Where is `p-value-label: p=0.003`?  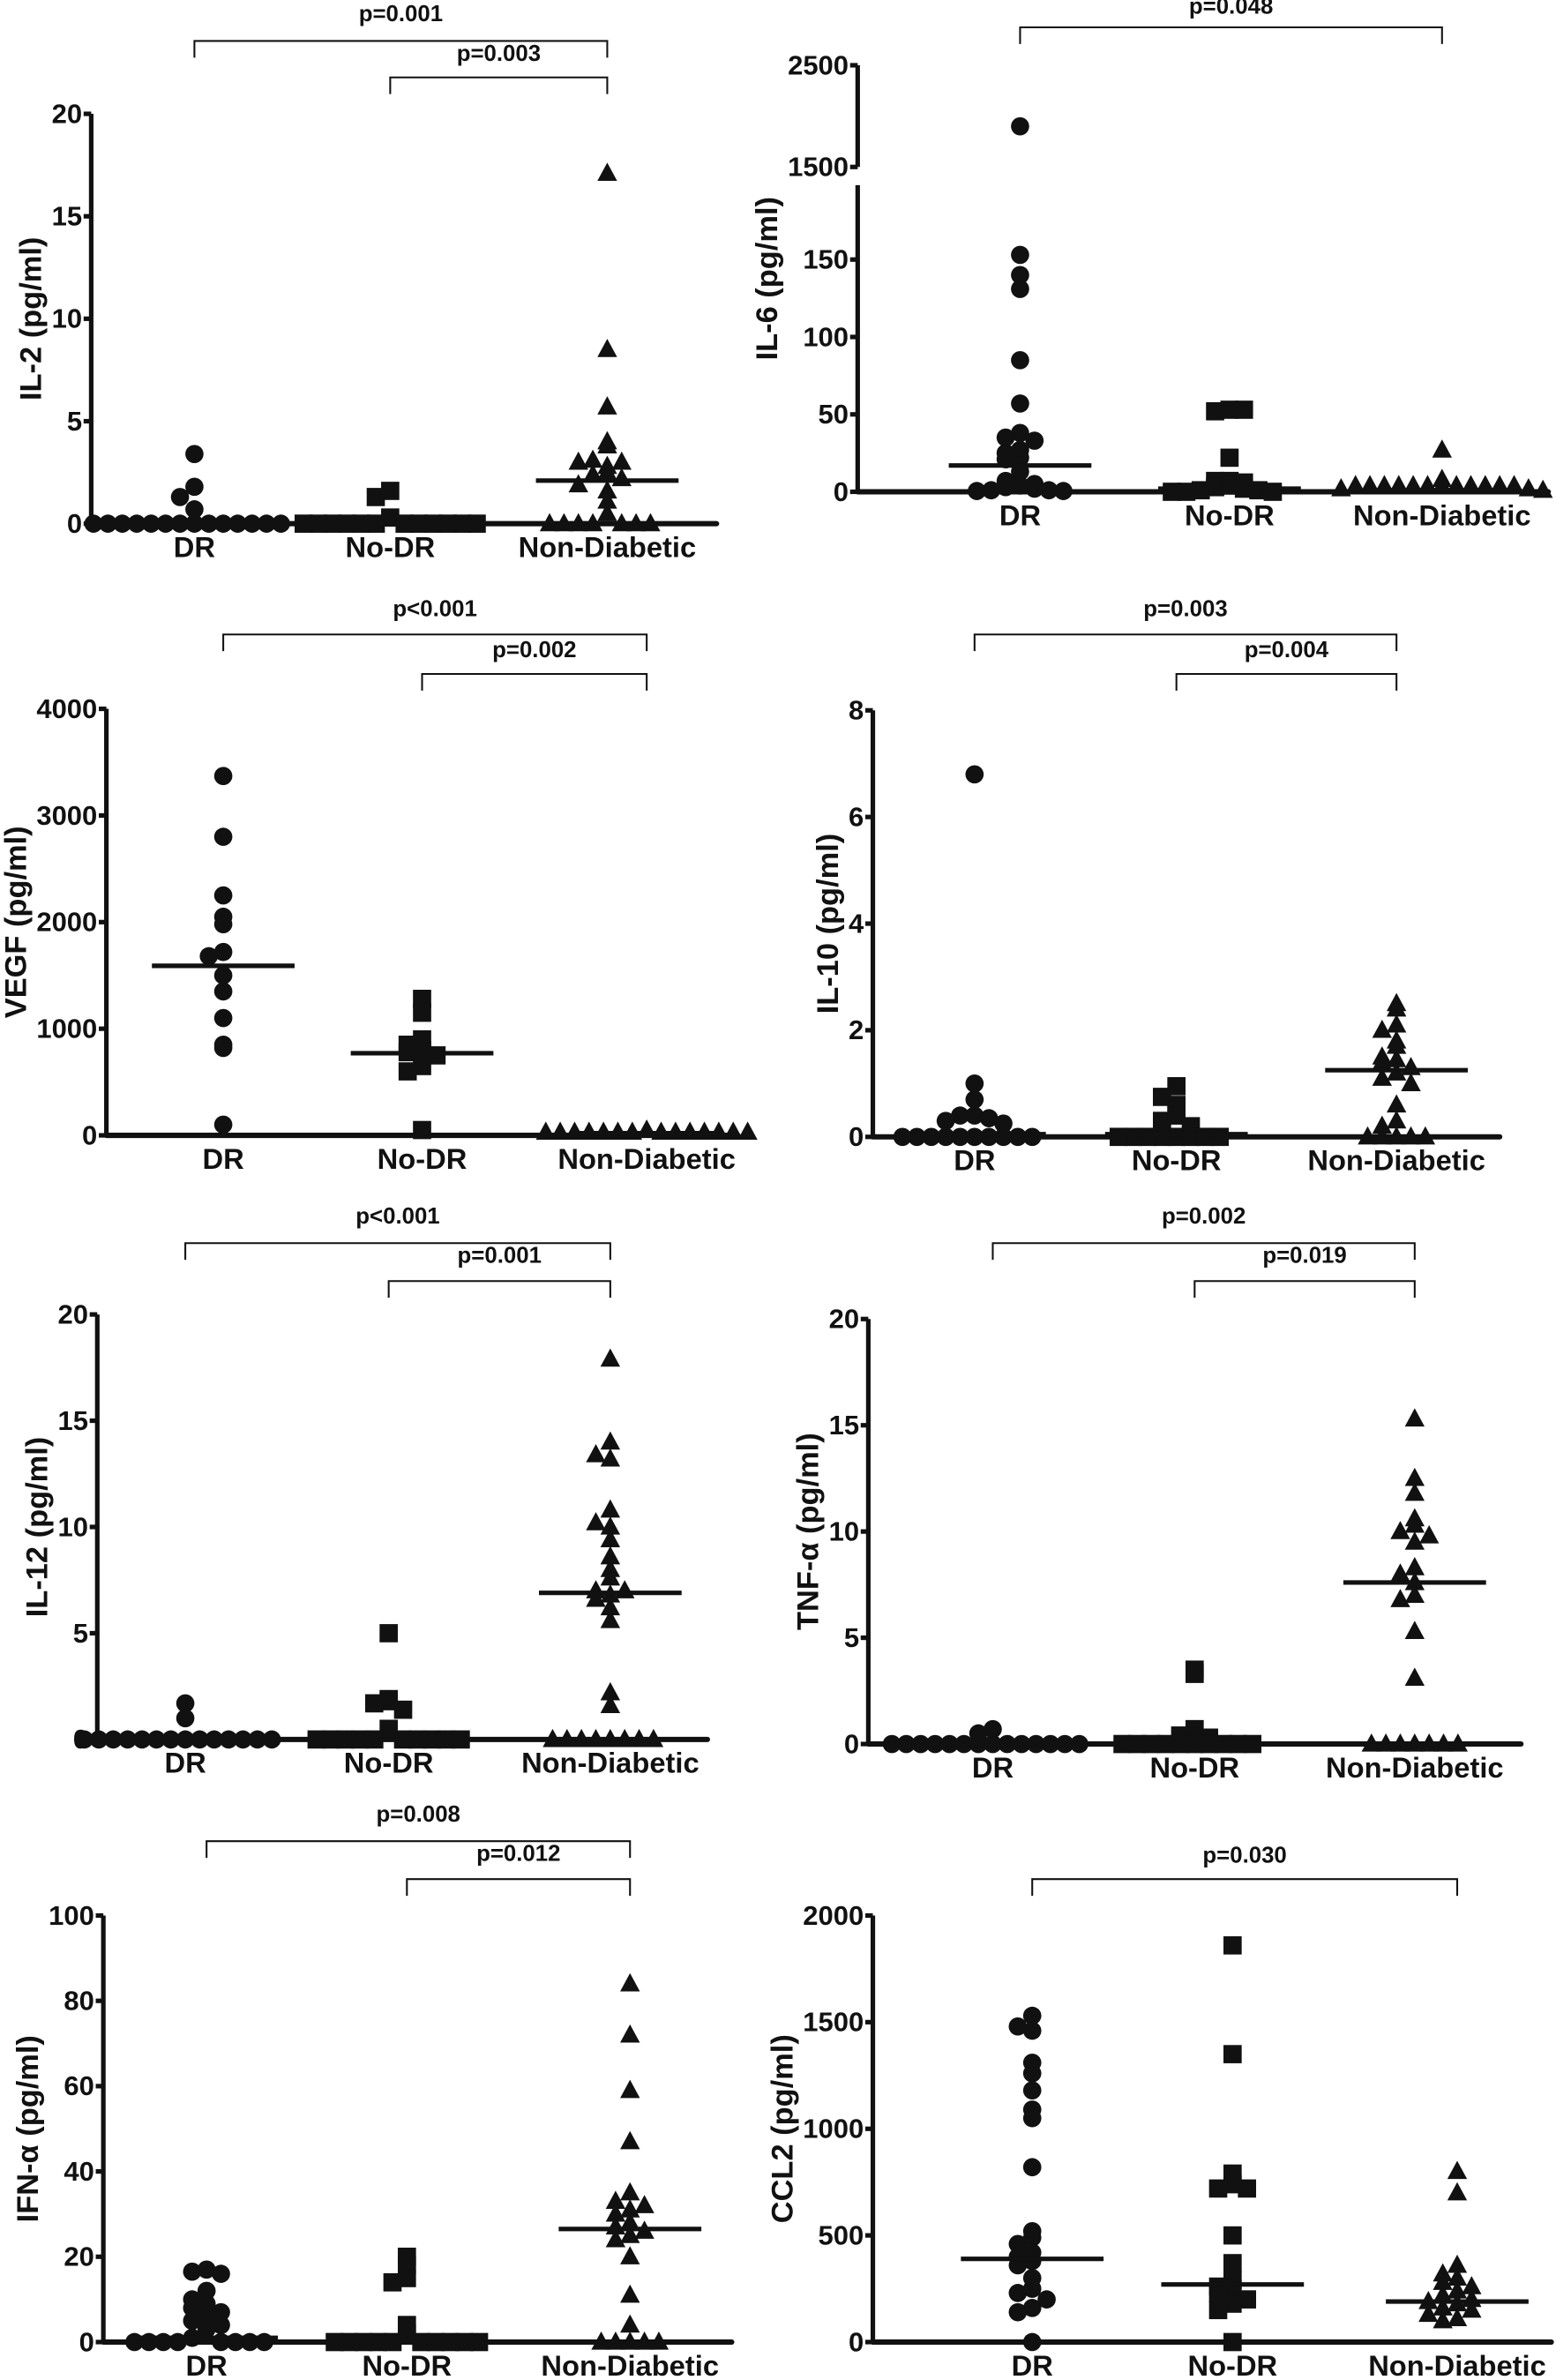 p-value-label: p=0.003 is located at coordinates (1185, 609).